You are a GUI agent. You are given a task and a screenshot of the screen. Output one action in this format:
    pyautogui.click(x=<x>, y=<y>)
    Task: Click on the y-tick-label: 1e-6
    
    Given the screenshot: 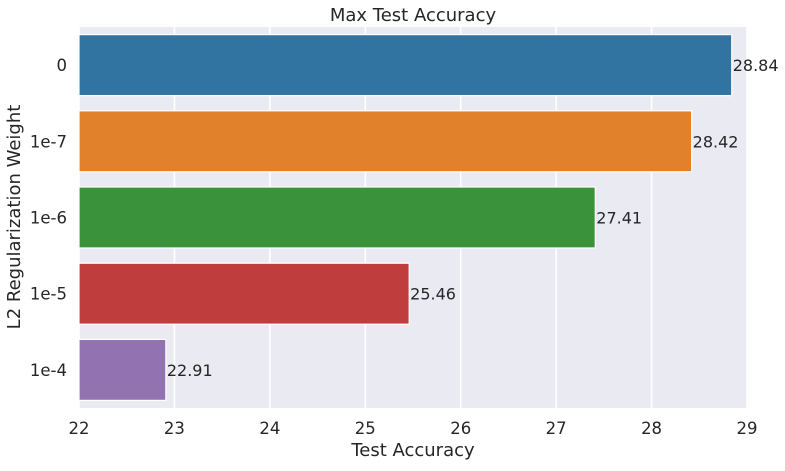 What is the action you would take?
    pyautogui.click(x=48, y=218)
    